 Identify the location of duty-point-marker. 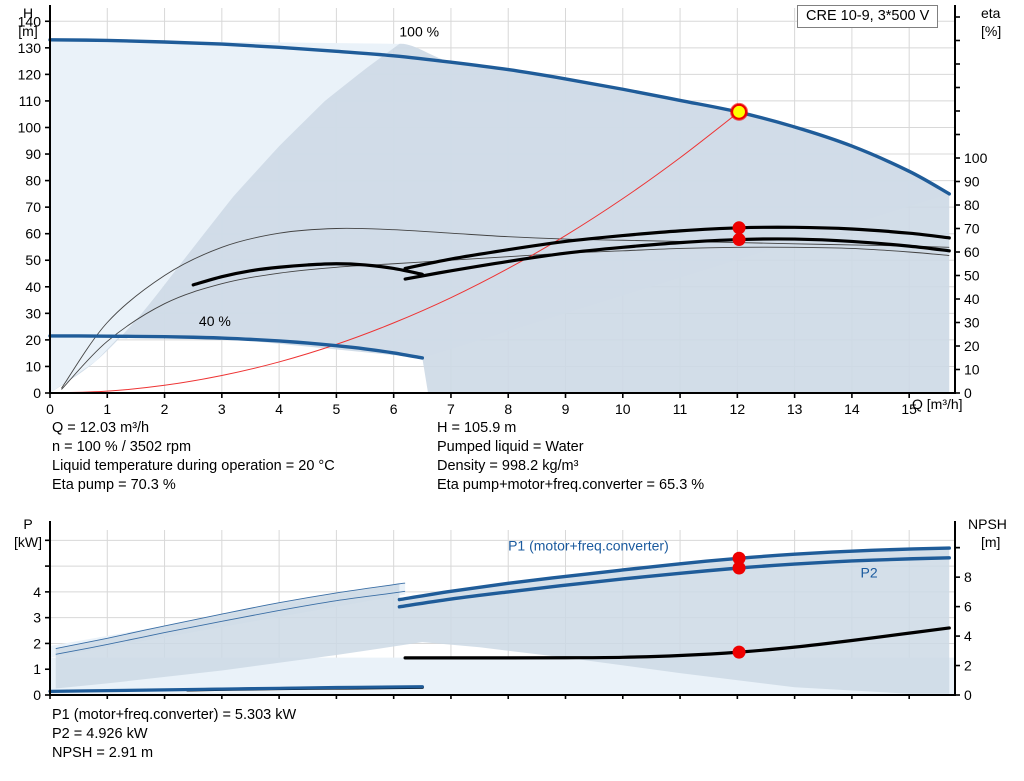
(739, 111).